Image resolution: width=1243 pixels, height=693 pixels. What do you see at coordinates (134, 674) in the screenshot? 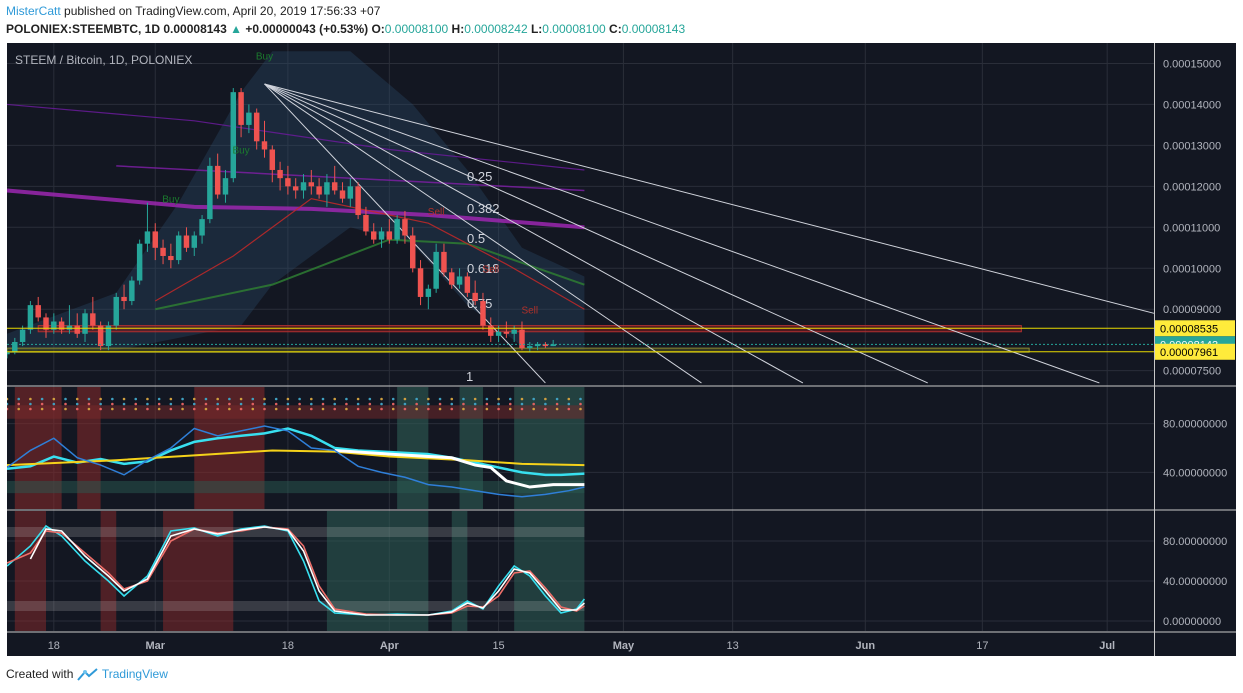
I see `tradingview-brand: TradingView` at bounding box center [134, 674].